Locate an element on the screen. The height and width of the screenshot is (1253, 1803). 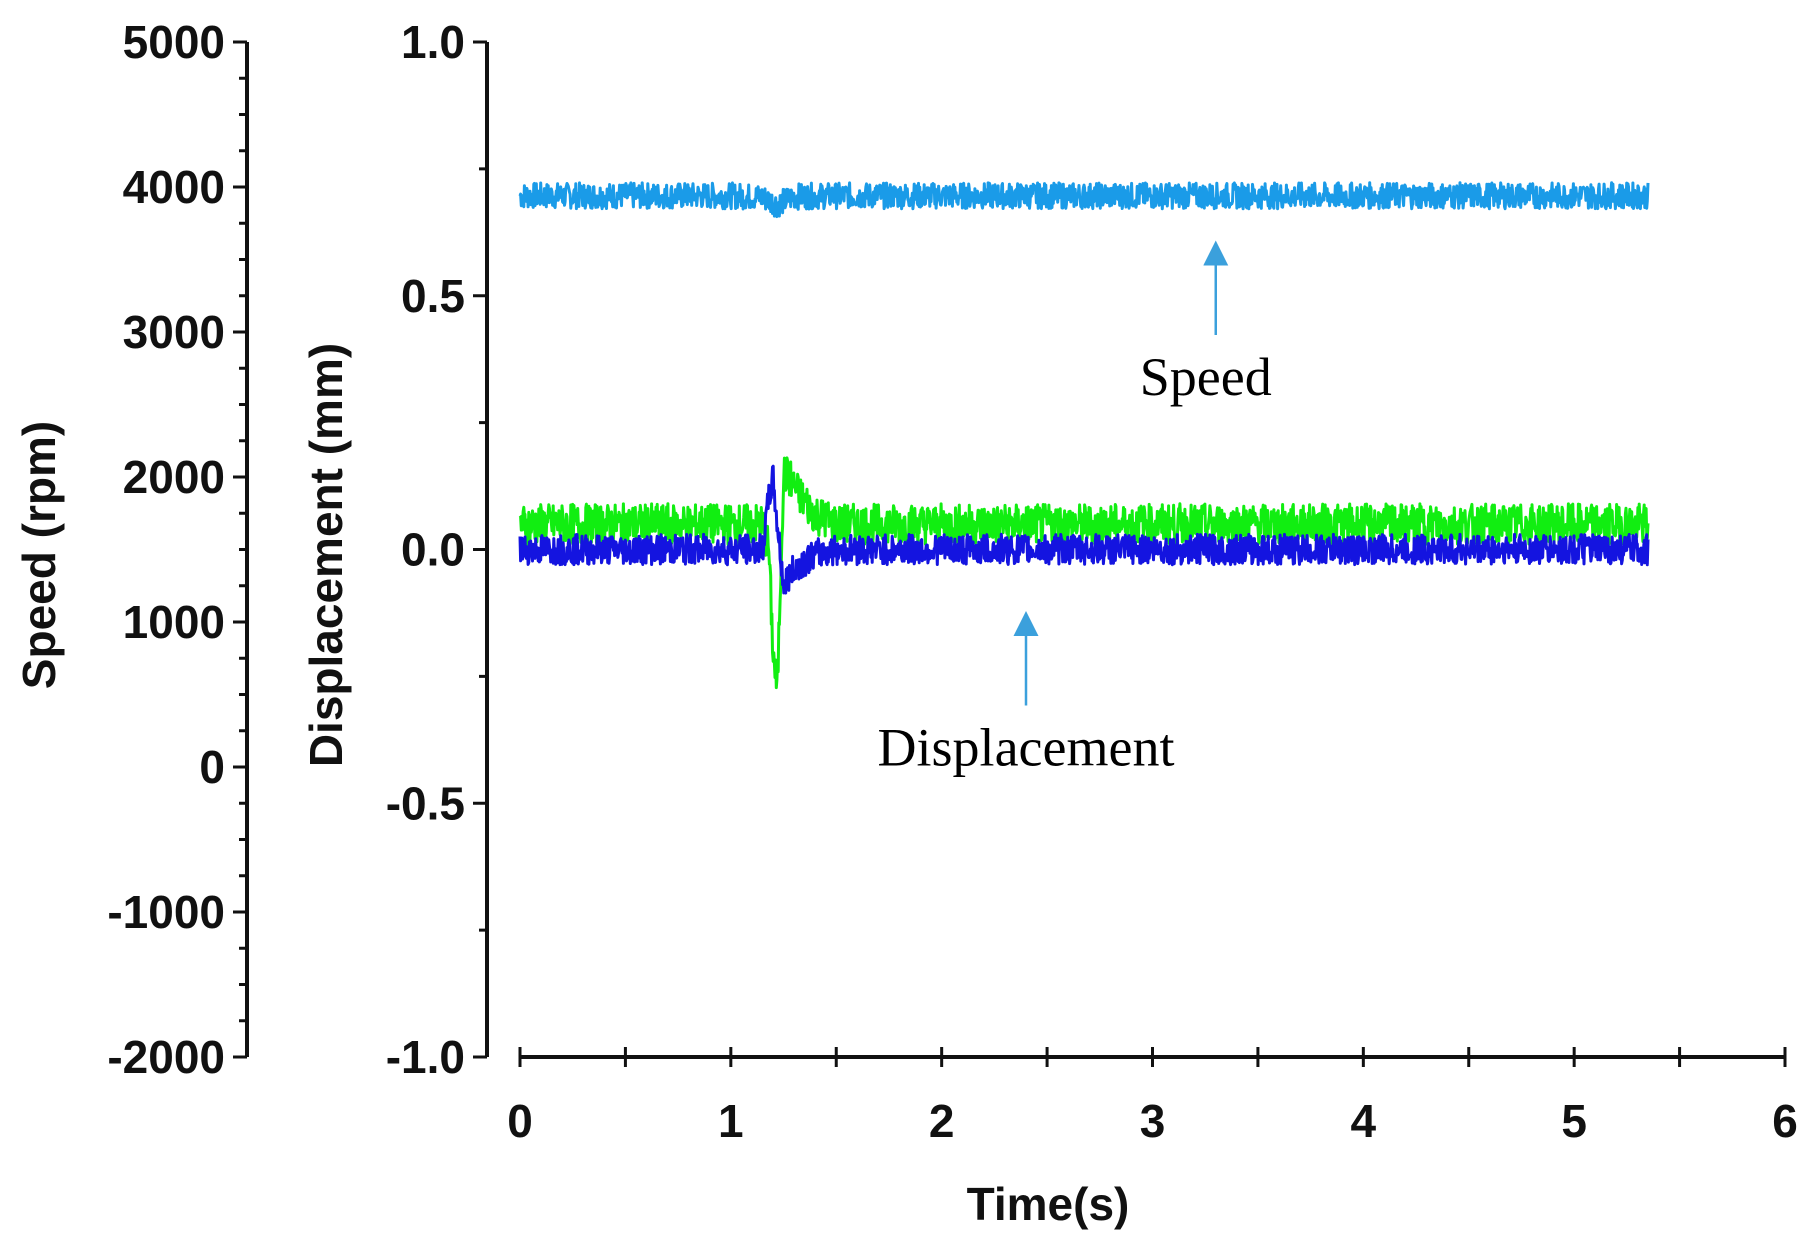
time-tick-label: 4 is located at coordinates (1364, 1121).